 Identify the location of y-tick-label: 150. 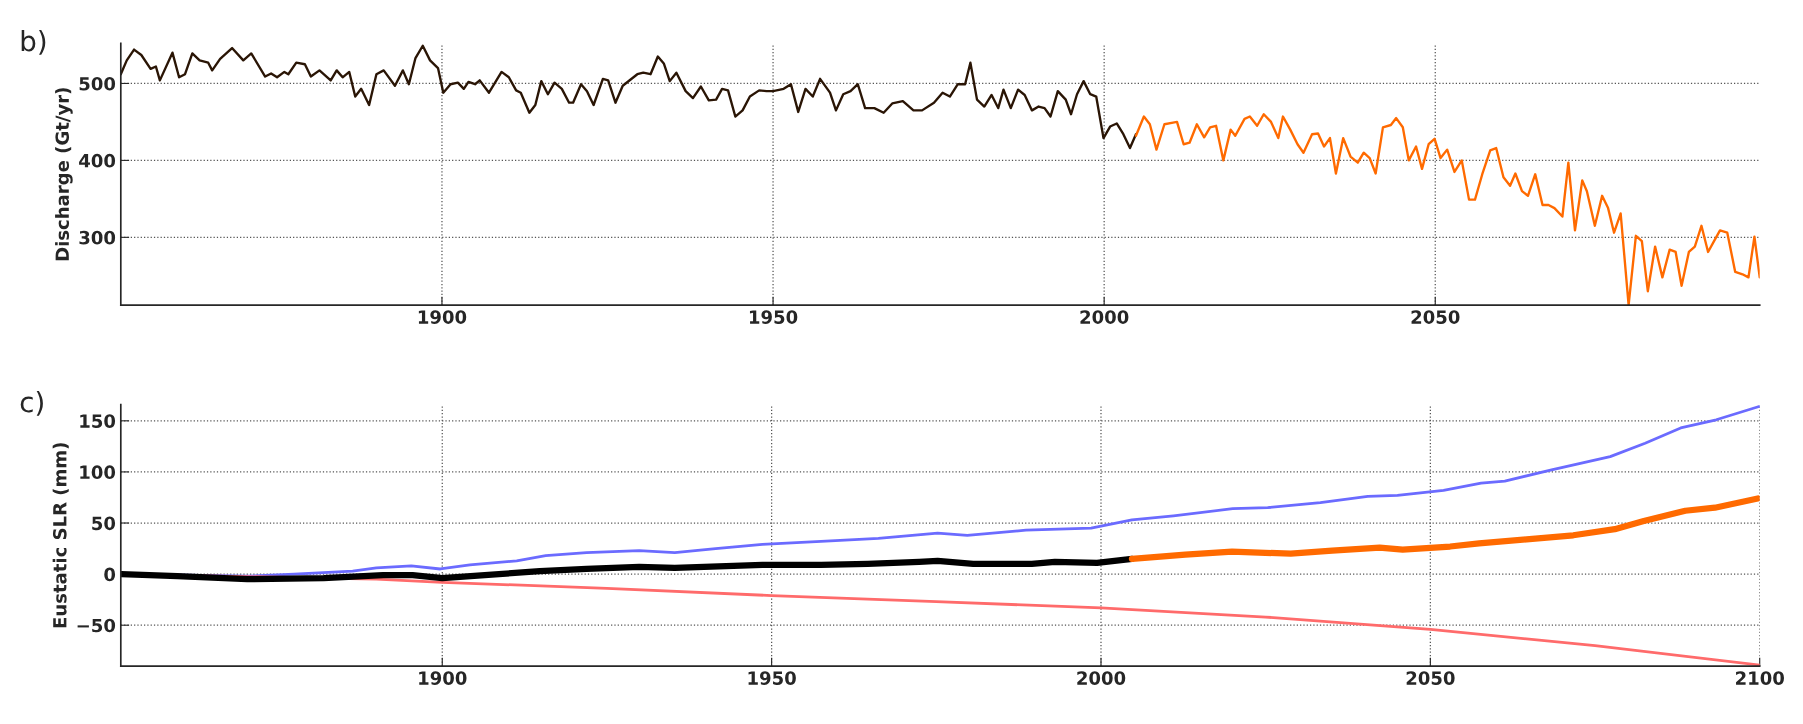
(98, 421).